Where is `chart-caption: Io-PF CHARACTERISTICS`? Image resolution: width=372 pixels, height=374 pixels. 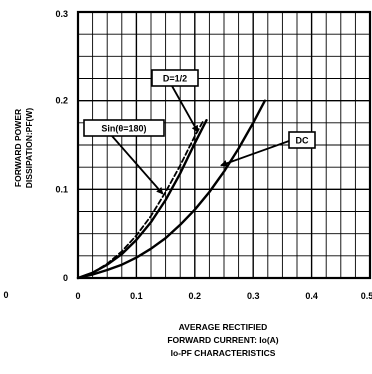 chart-caption: Io-PF CHARACTERISTICS is located at coordinates (223, 353).